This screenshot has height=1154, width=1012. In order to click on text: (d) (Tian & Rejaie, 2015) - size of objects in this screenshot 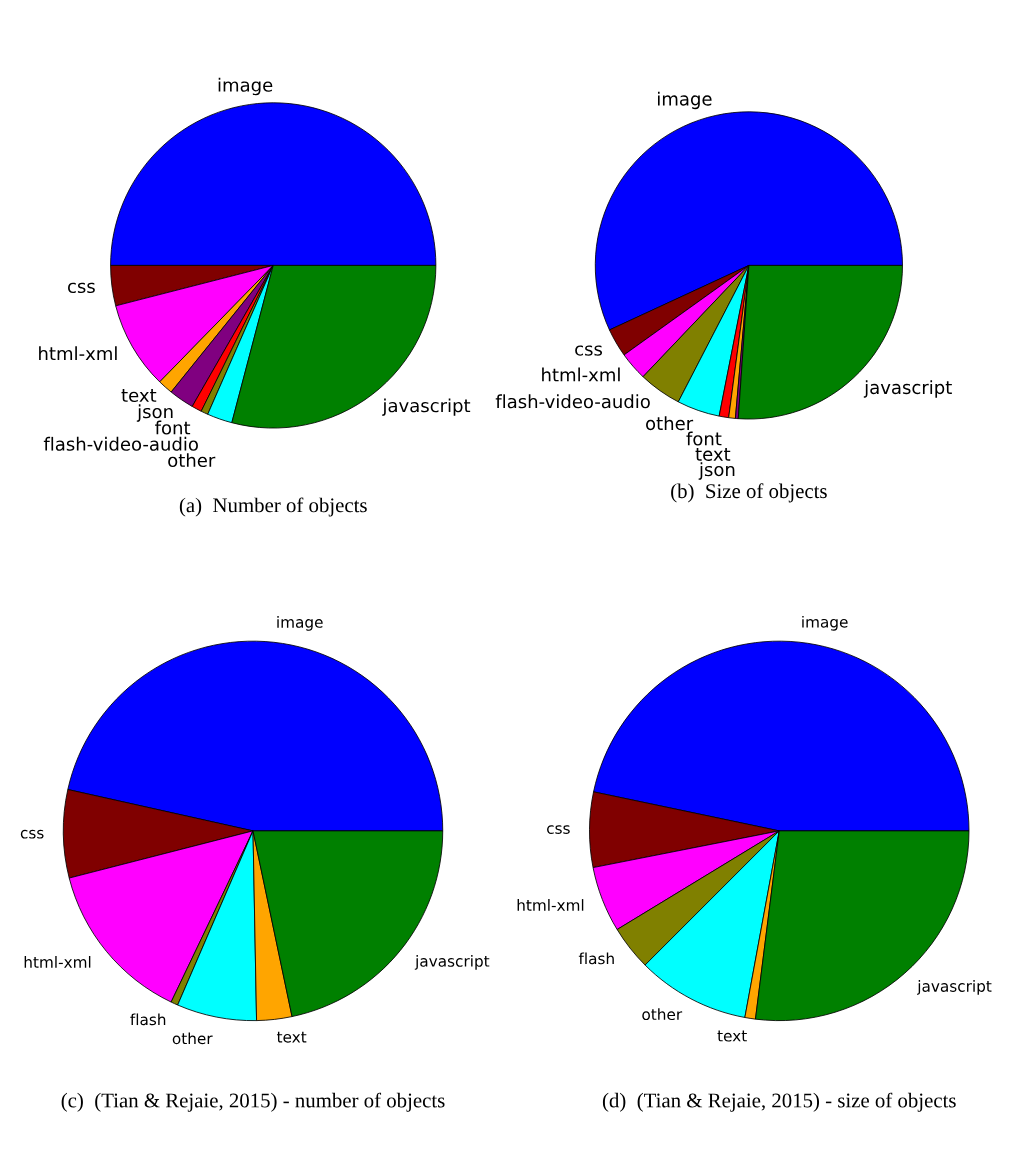, I will do `click(779, 1102)`.